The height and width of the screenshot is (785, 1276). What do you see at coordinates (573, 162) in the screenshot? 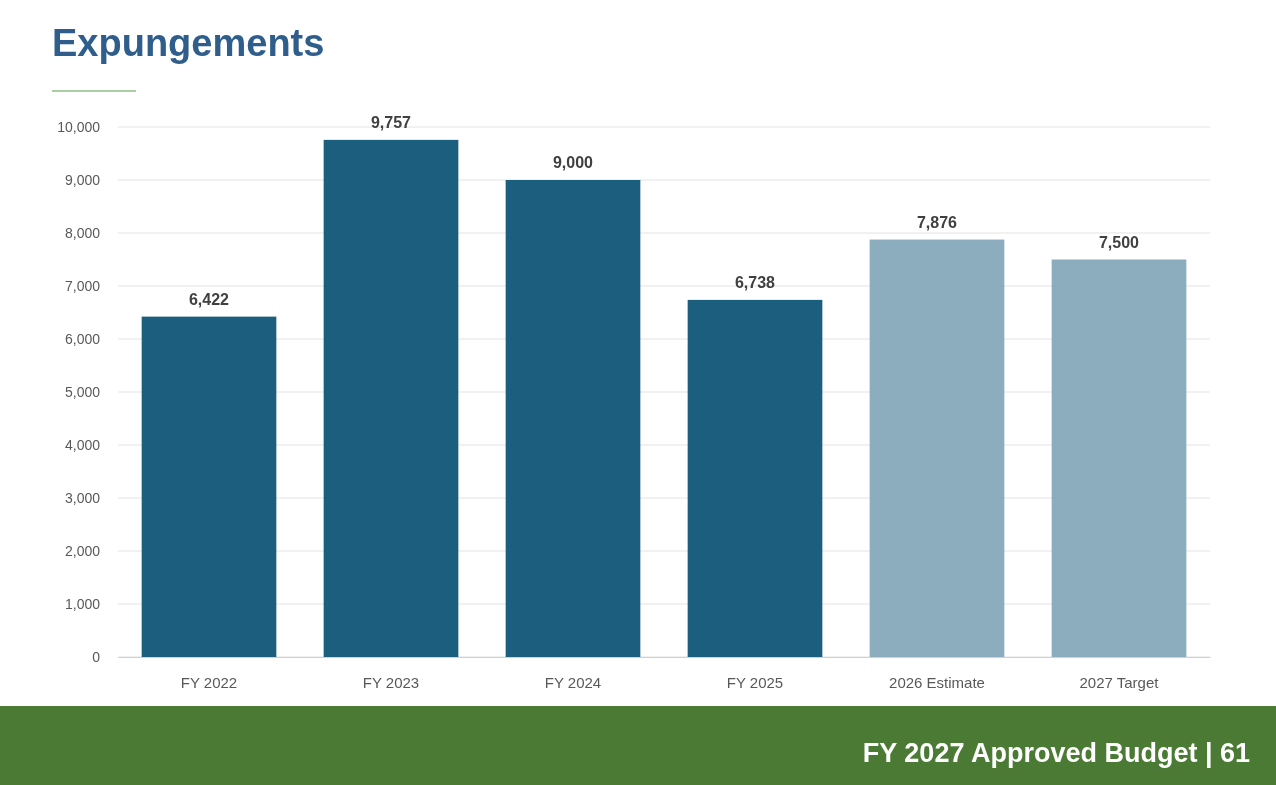
I see `data-label: 9,000` at bounding box center [573, 162].